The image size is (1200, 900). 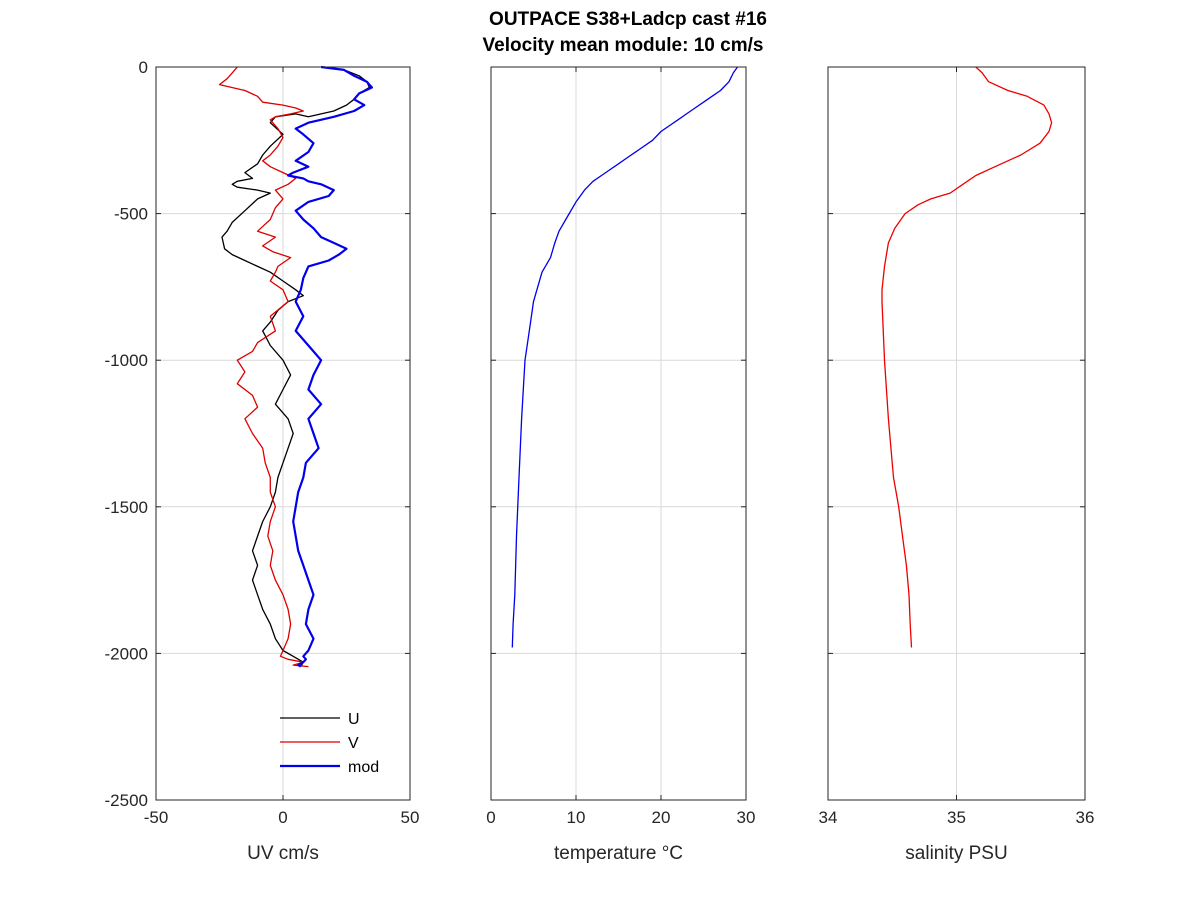 I want to click on velocity-x-axis-label: UV cm/s, so click(x=283, y=853).